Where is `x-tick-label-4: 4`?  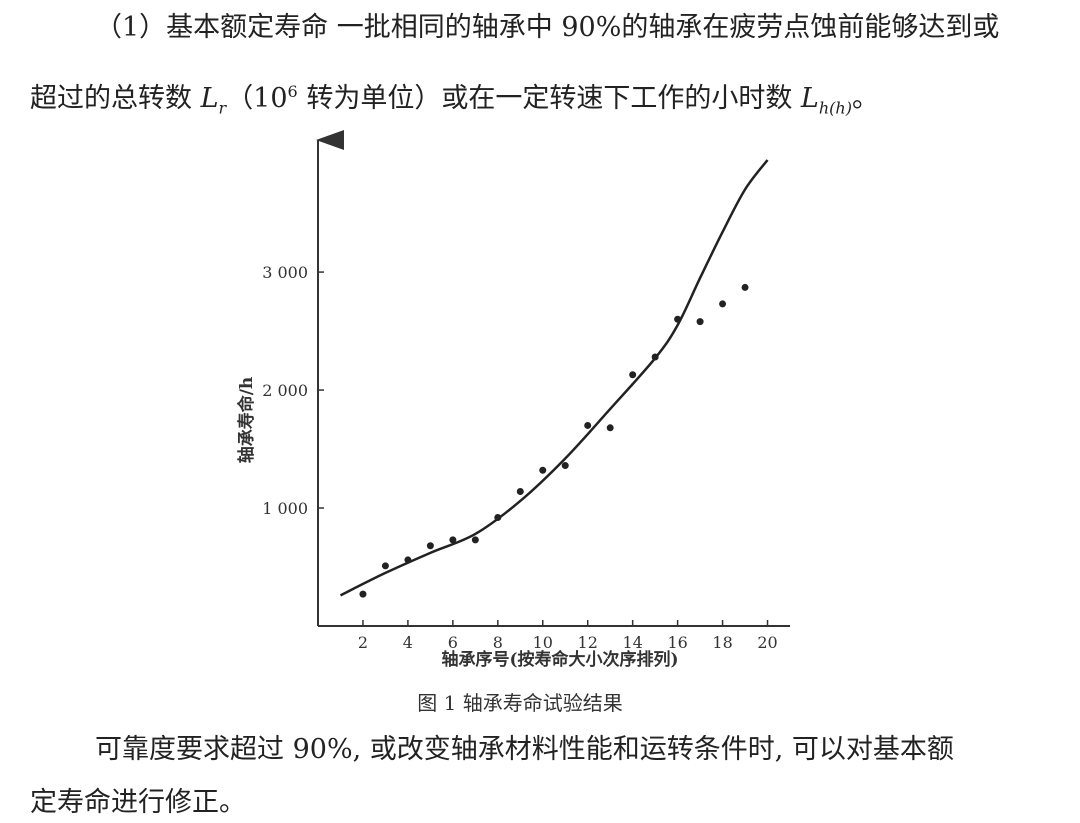
x-tick-label-4: 4 is located at coordinates (408, 642).